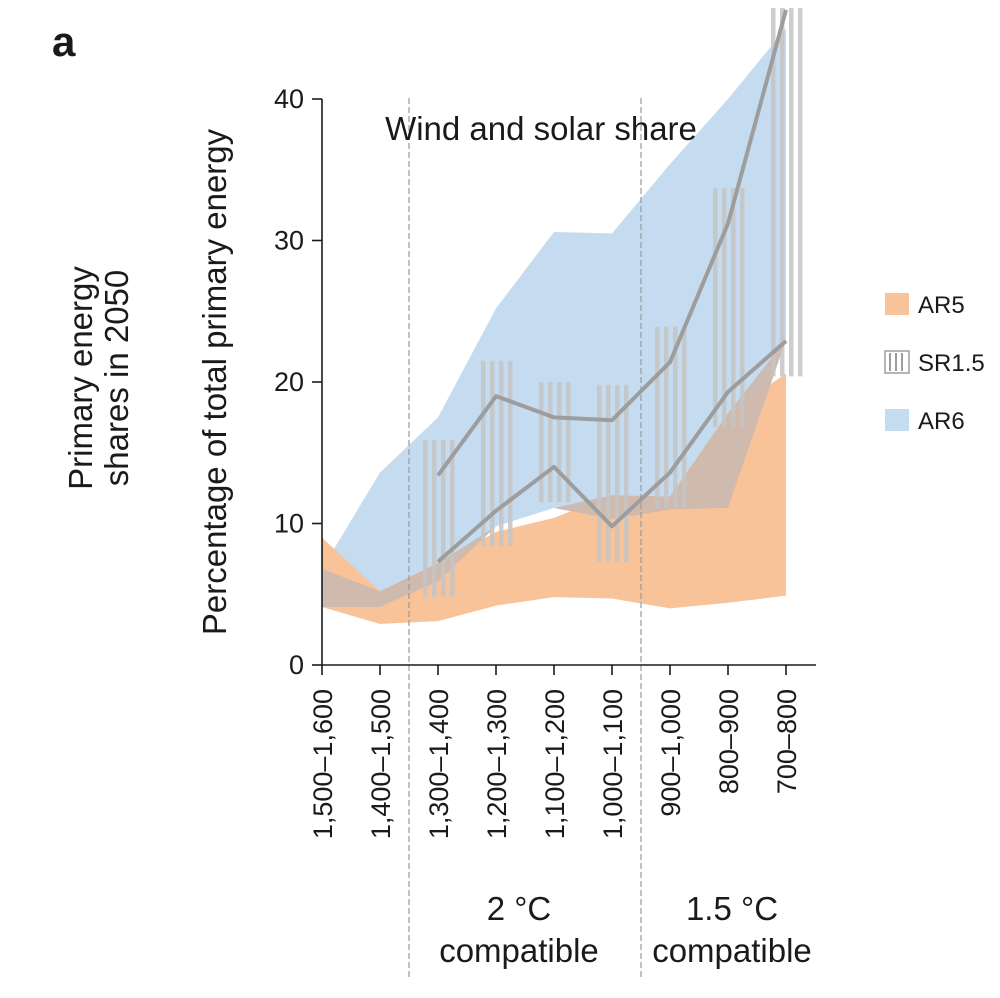 The width and height of the screenshot is (1000, 998). What do you see at coordinates (289, 241) in the screenshot?
I see `y-tick-label-30: 30` at bounding box center [289, 241].